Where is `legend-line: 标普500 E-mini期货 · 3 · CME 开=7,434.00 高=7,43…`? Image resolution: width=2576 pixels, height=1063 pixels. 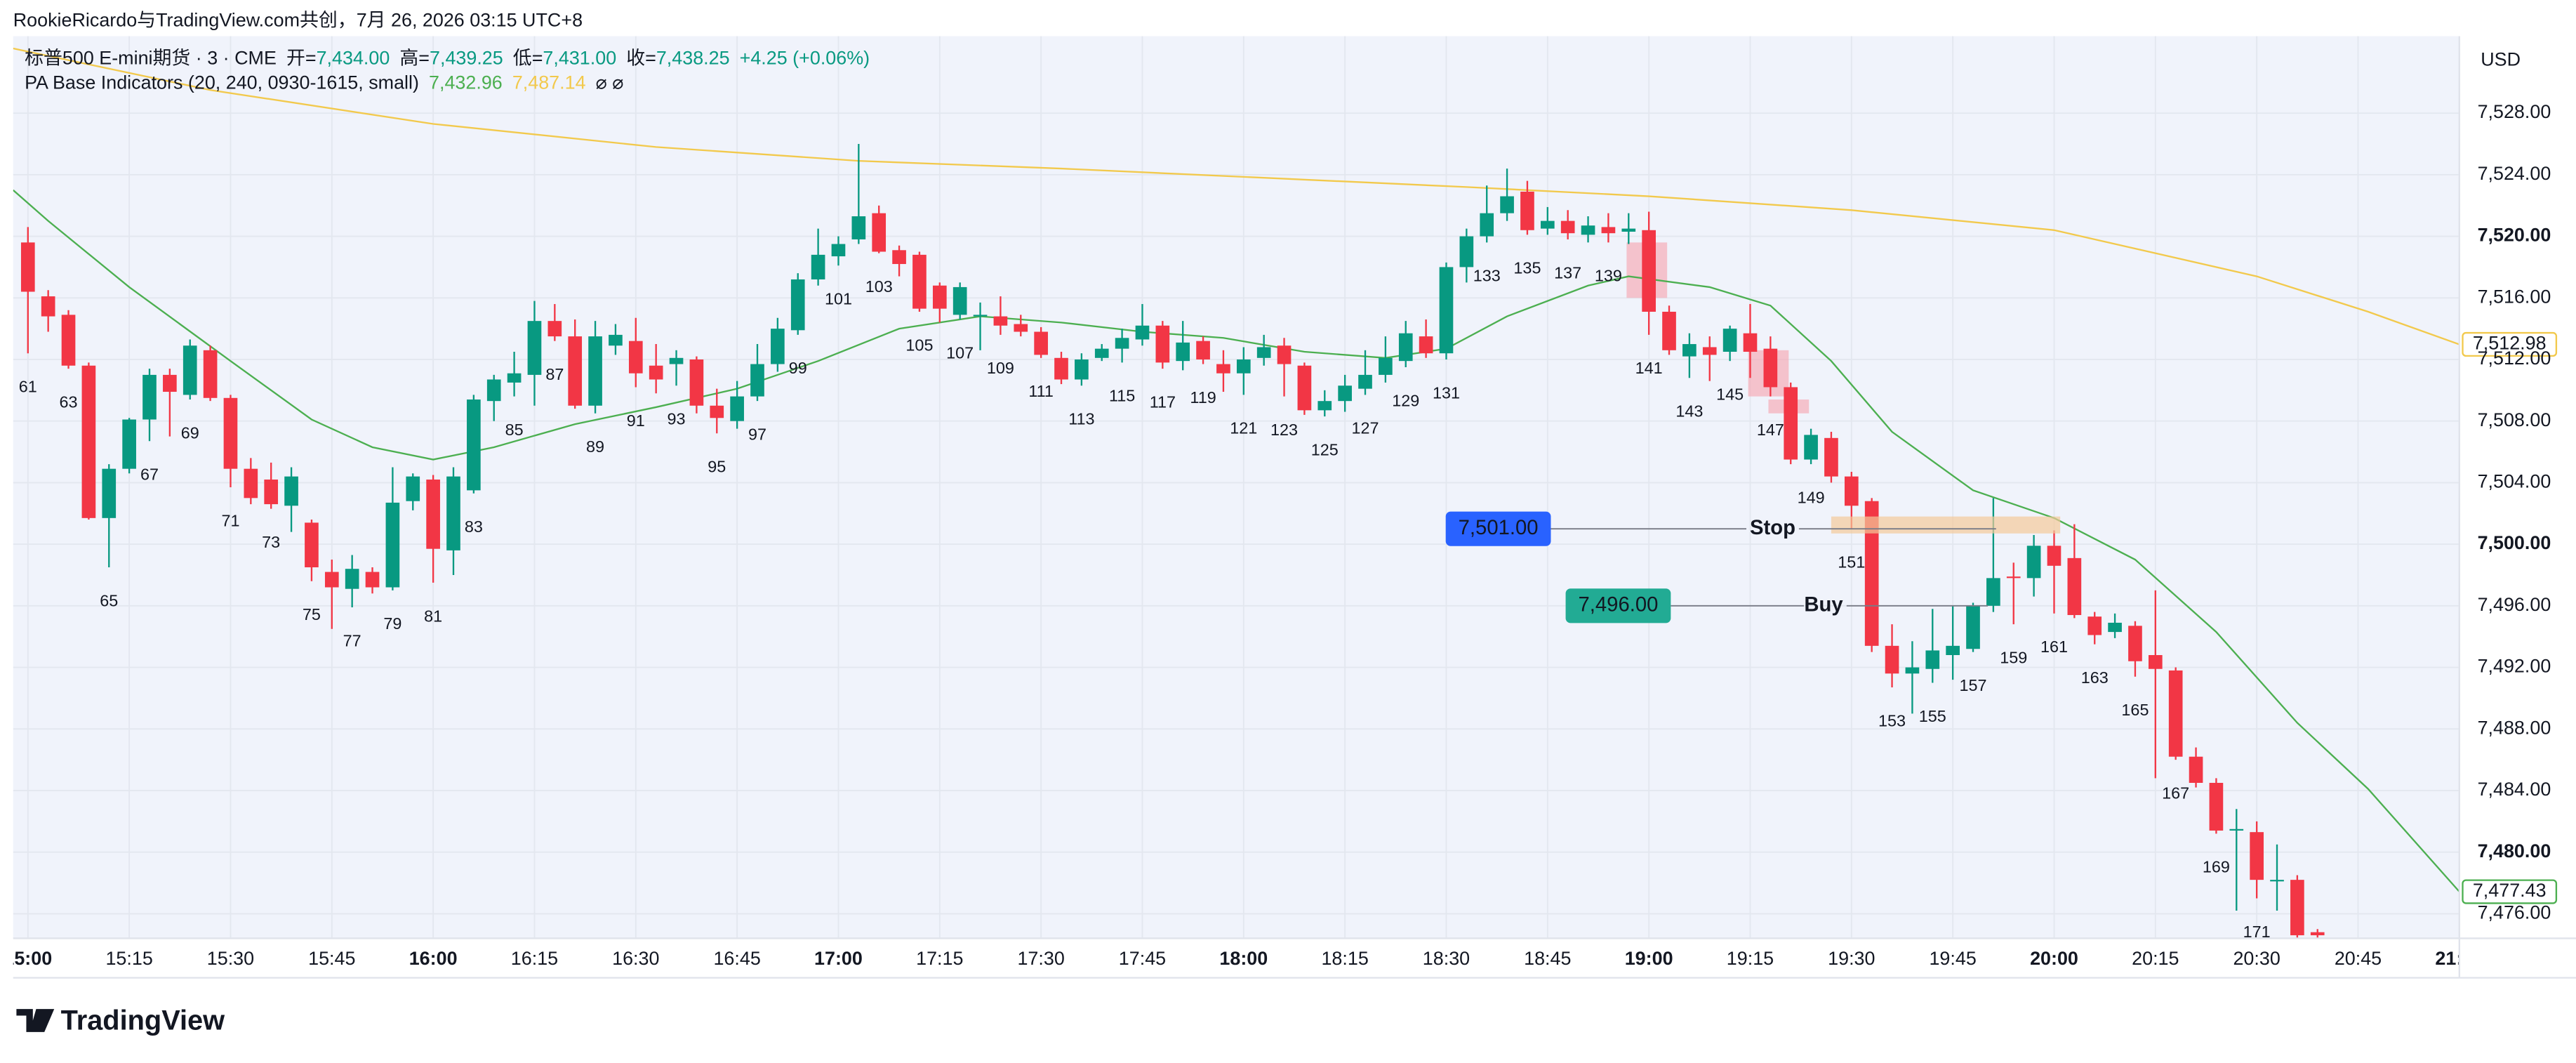
legend-line: 标普500 E-mini期货 · 3 · CME 开=7,434.00 高=7,43… is located at coordinates (448, 57).